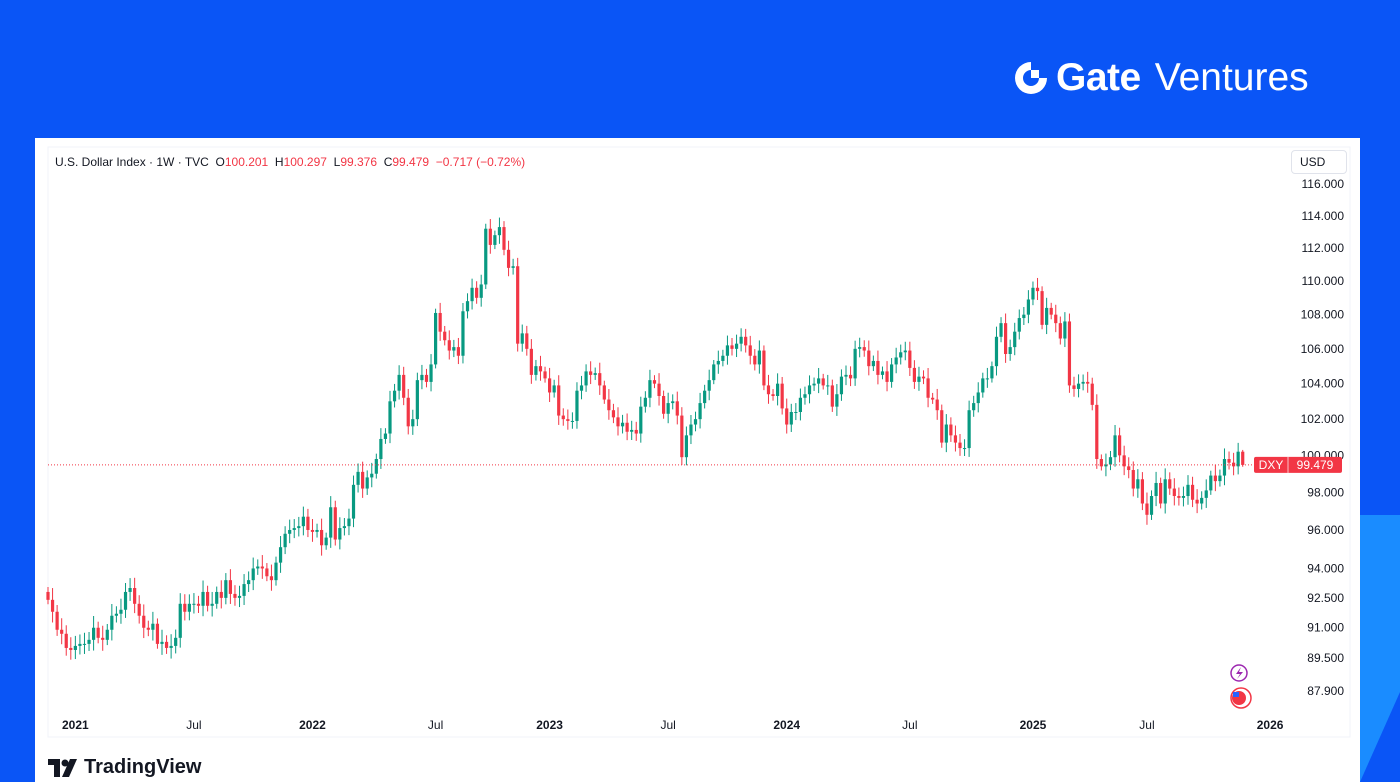 The height and width of the screenshot is (782, 1400). I want to click on y-tick-label: 110.000, so click(1323, 281).